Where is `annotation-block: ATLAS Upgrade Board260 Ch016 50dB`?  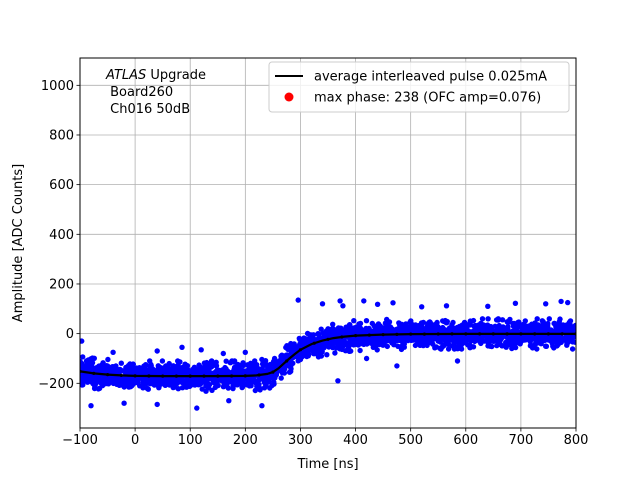
annotation-block: ATLAS Upgrade Board260 Ch016 50dB is located at coordinates (155, 92).